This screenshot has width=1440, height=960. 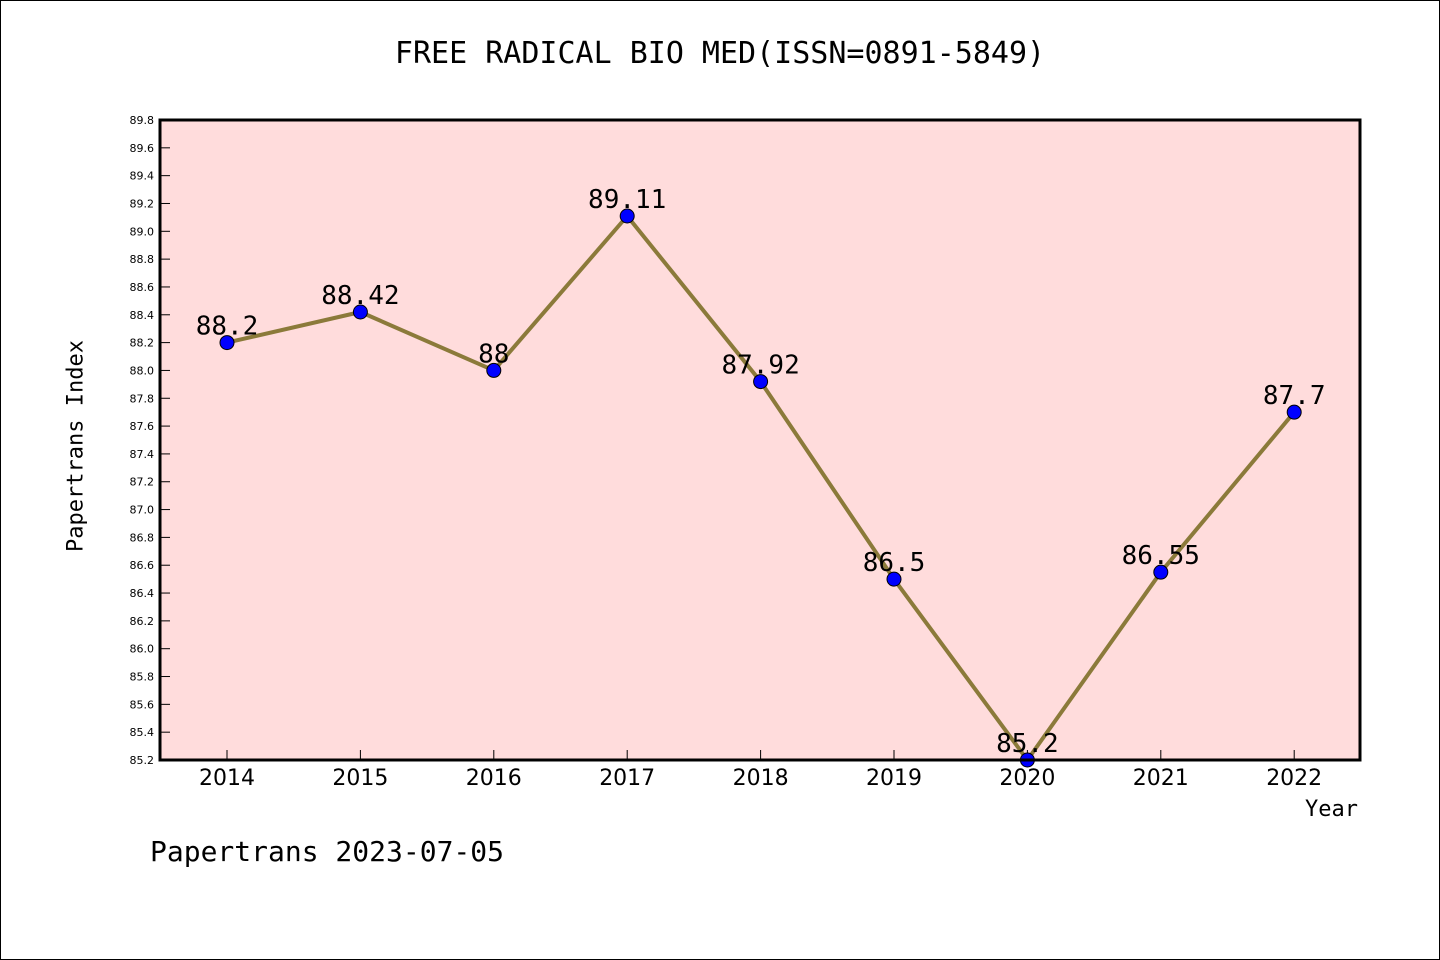 What do you see at coordinates (76, 446) in the screenshot?
I see `y-axis-label: Papertrans Index` at bounding box center [76, 446].